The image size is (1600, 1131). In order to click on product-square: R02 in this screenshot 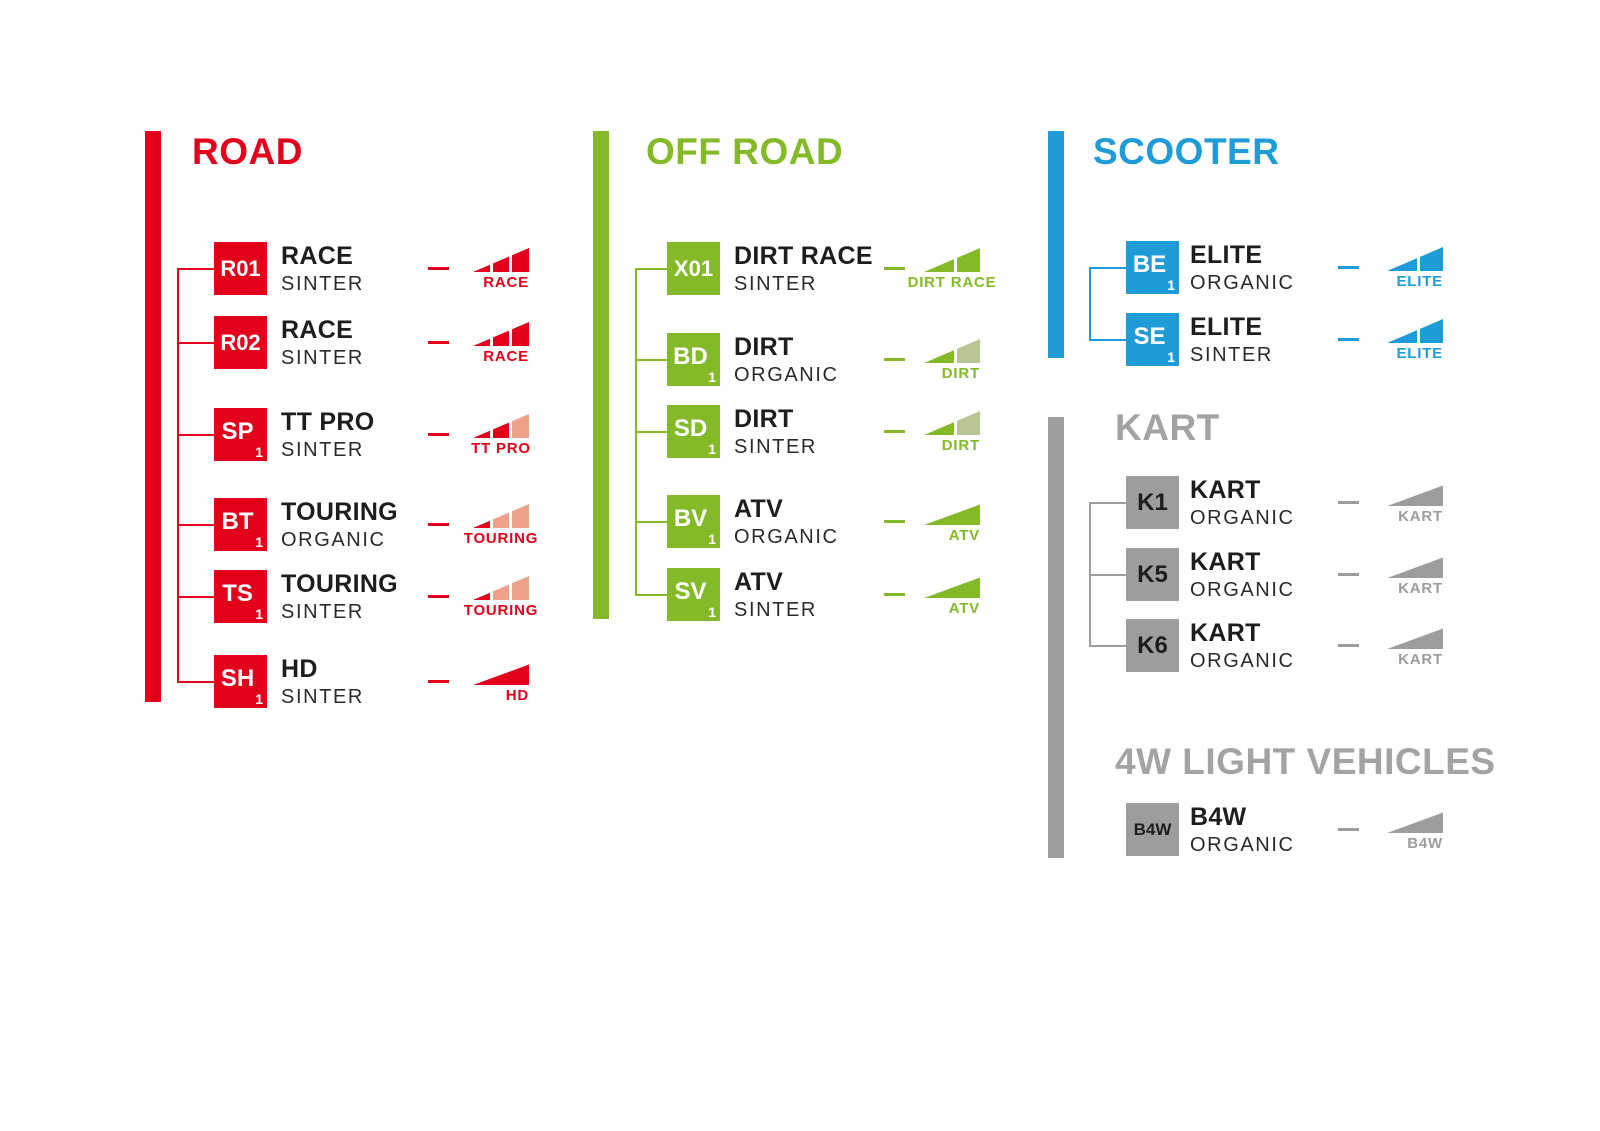, I will do `click(240, 342)`.